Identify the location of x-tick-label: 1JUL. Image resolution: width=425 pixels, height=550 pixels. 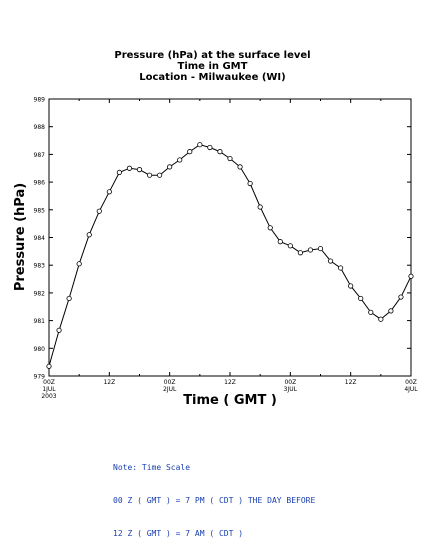
(49, 389).